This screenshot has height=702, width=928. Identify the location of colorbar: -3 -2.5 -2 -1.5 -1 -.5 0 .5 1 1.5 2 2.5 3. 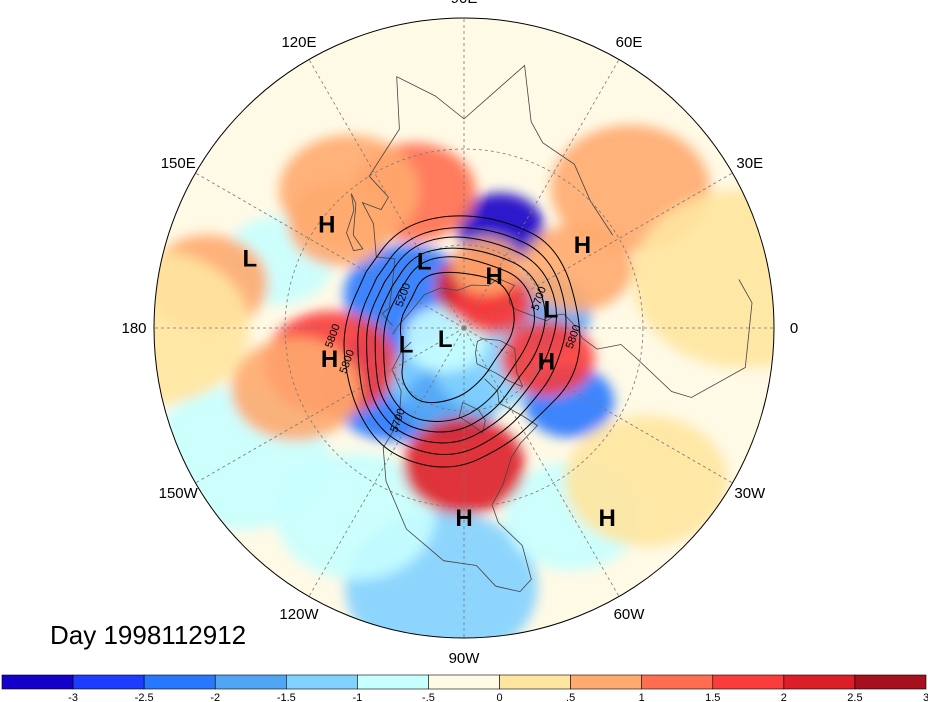
(464, 688).